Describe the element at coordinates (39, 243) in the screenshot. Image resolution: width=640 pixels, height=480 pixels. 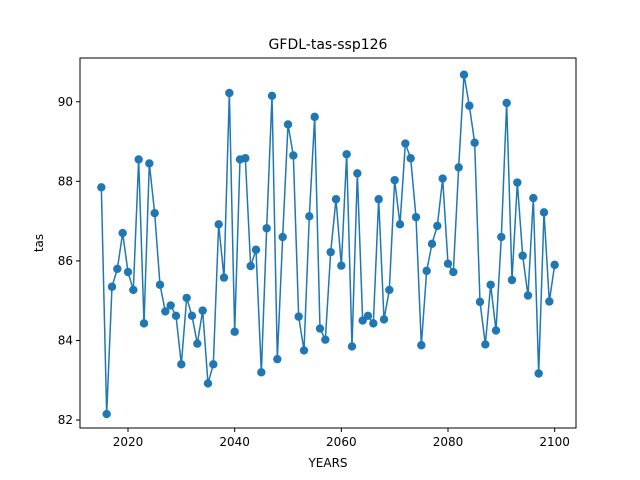
I see `y-axis-label: tas` at that location.